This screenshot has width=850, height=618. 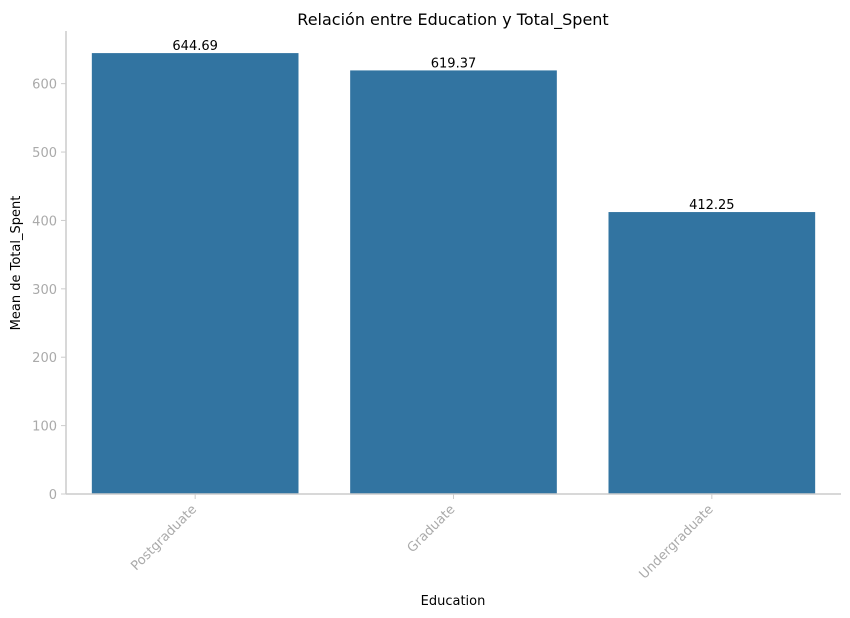 I want to click on y-tick-label: 400, so click(x=44, y=221).